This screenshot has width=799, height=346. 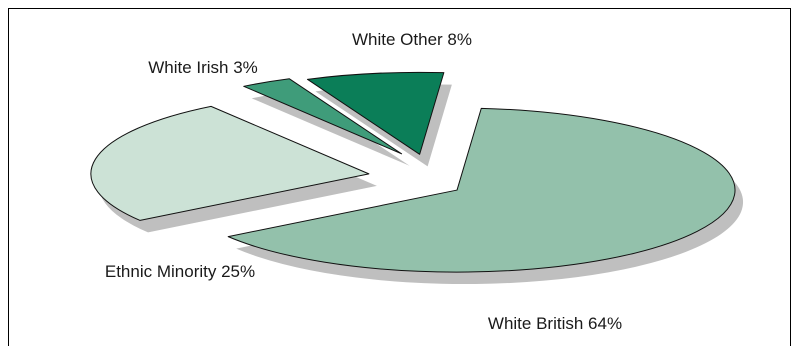 I want to click on slice-label-white-irish: White Irish 3%, so click(x=203, y=67).